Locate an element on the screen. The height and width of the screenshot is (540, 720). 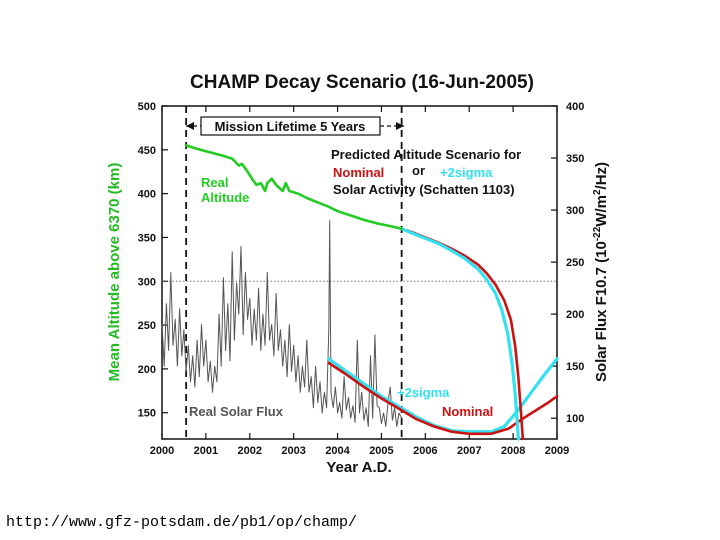
x-tick-label: 2003 is located at coordinates (293, 451).